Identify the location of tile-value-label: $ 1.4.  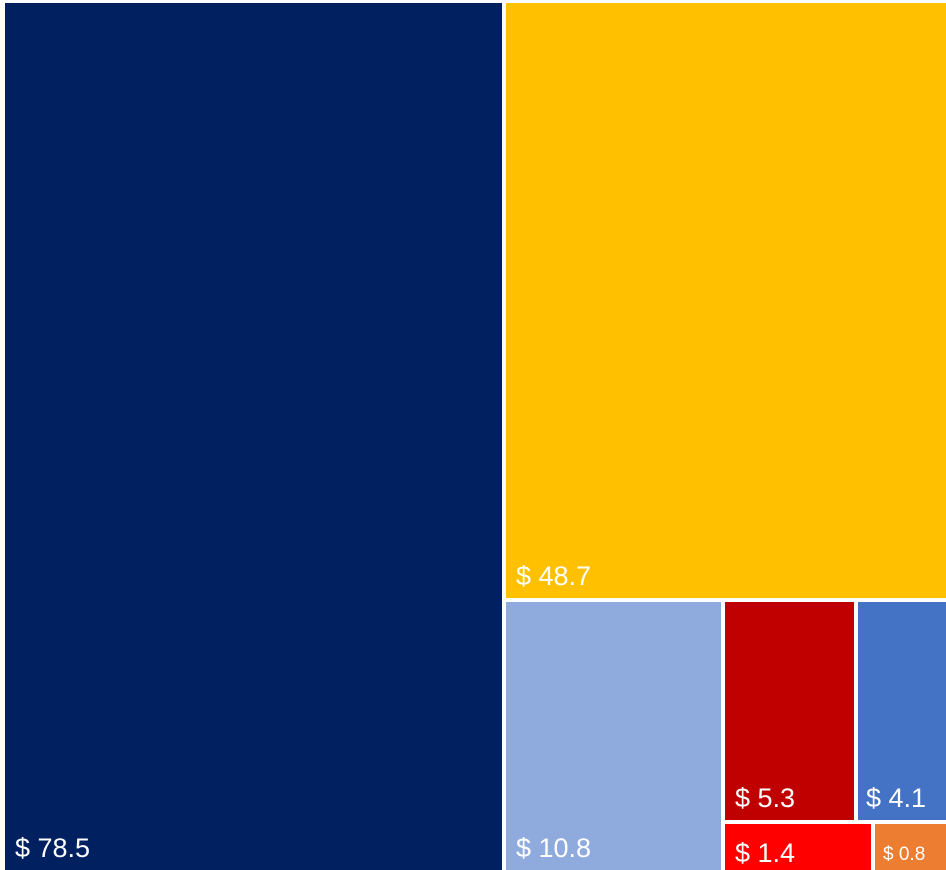
(765, 853).